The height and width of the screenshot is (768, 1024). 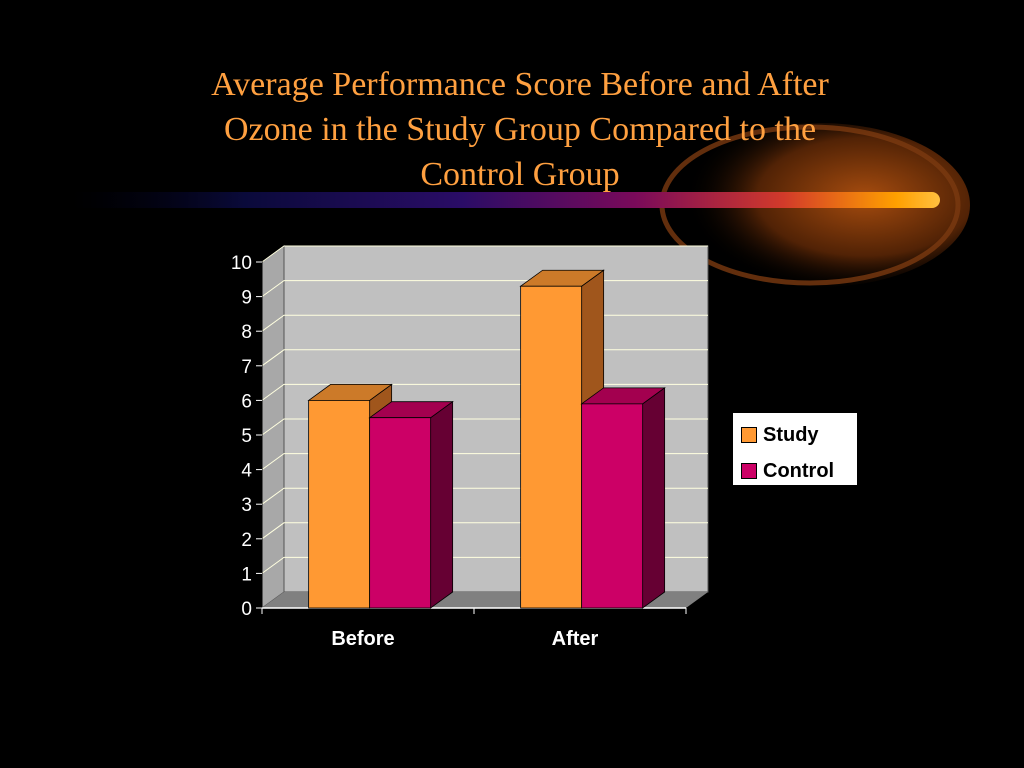 I want to click on legend: Study Control, so click(x=795, y=449).